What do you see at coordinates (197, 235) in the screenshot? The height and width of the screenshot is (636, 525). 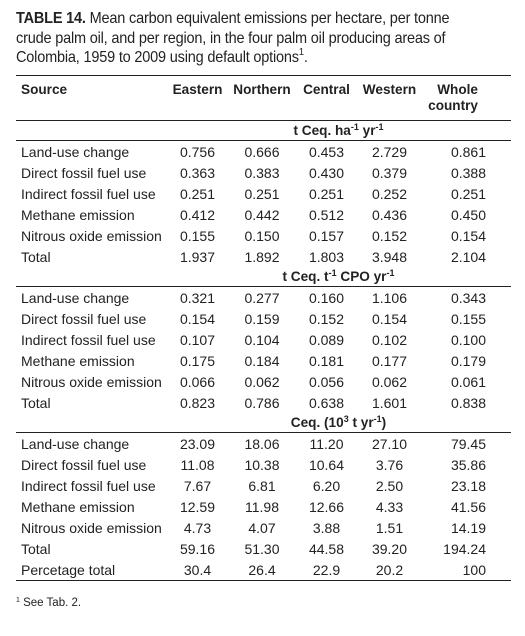 I see `cell-eastern: 0.155` at bounding box center [197, 235].